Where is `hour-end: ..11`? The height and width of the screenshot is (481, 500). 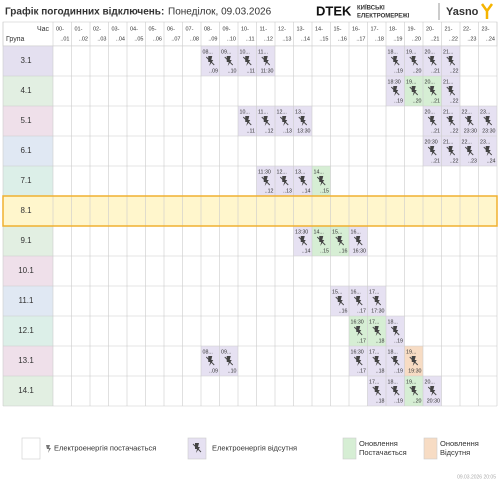 hour-end: ..11 is located at coordinates (250, 39).